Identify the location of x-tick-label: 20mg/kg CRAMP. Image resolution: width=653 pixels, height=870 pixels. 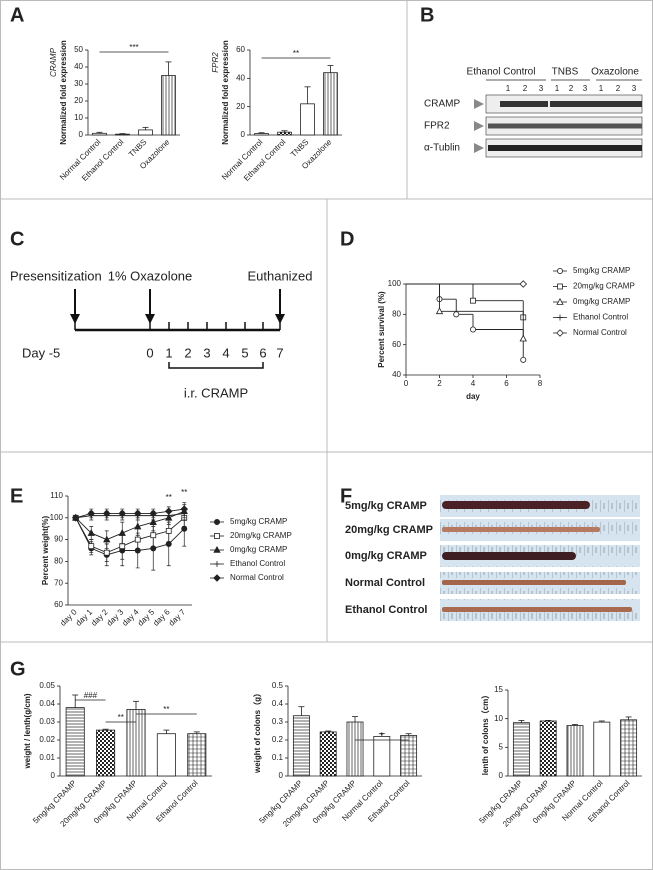
(526, 804).